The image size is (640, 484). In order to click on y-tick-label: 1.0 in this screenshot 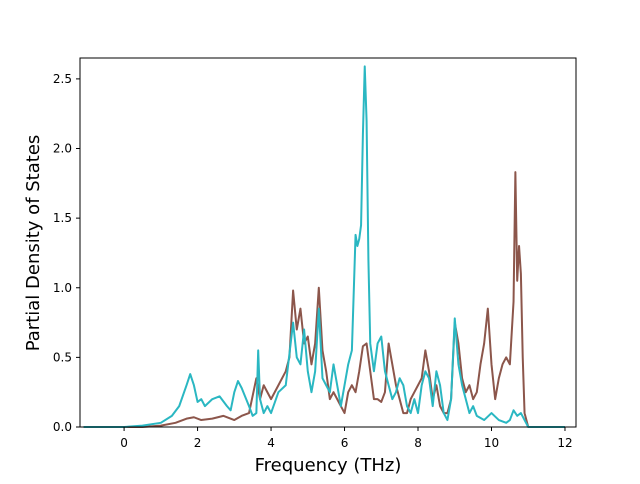, I will do `click(62, 288)`.